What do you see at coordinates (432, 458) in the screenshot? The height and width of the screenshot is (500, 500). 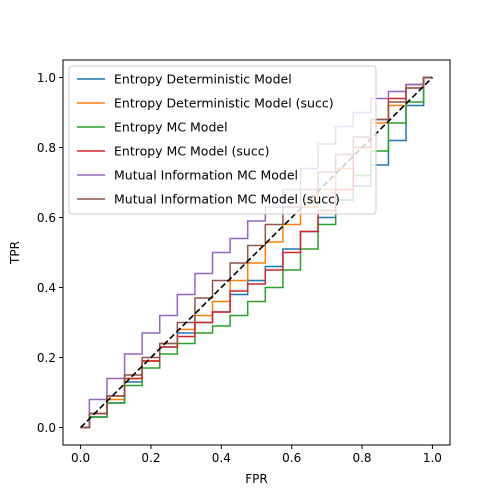 I see `x-tick-label: 1.0` at bounding box center [432, 458].